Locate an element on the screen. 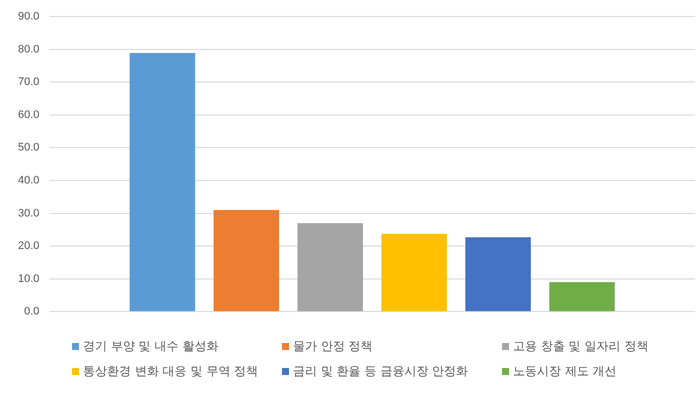 This screenshot has width=700, height=394. legend-label: 금리 및 환율 등 금융시장 안정화 is located at coordinates (381, 371).